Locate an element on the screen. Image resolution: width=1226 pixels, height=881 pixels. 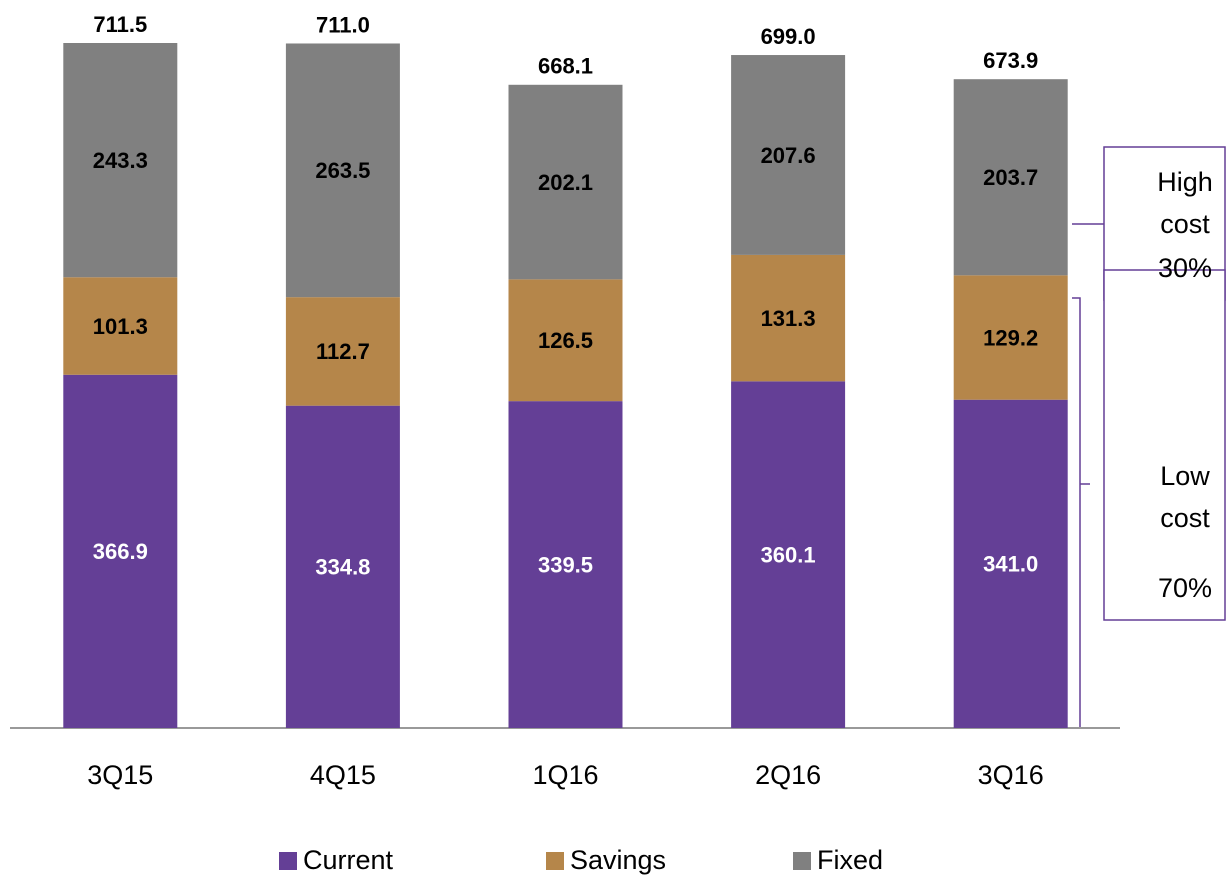
total-label: 699.0 is located at coordinates (788, 36).